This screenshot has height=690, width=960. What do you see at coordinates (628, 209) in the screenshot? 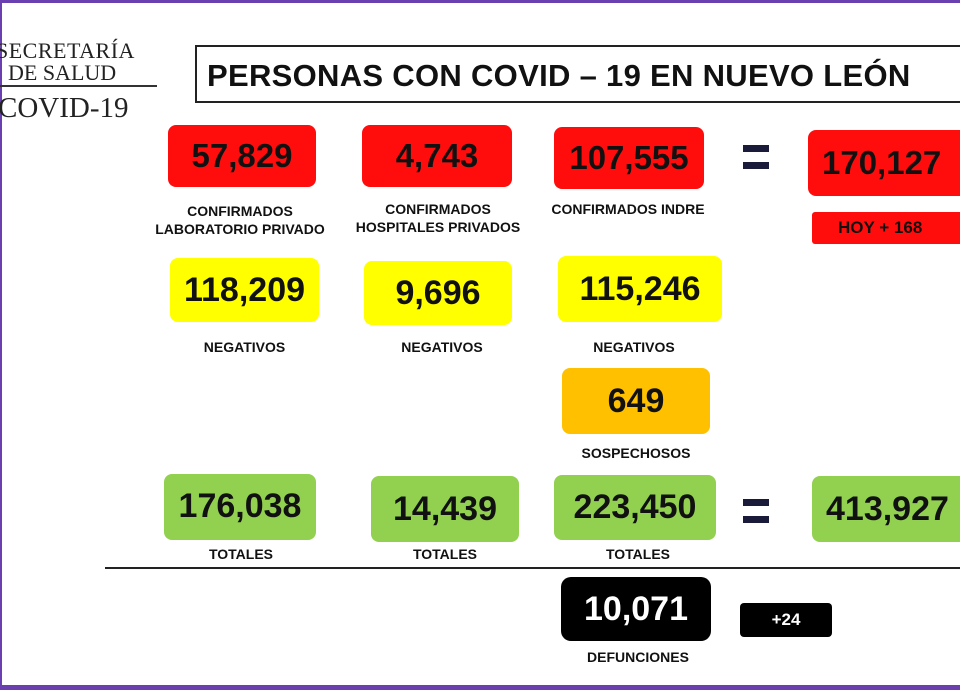
I see `confirmed-indre-label: CONFIRMADOS INDRE` at bounding box center [628, 209].